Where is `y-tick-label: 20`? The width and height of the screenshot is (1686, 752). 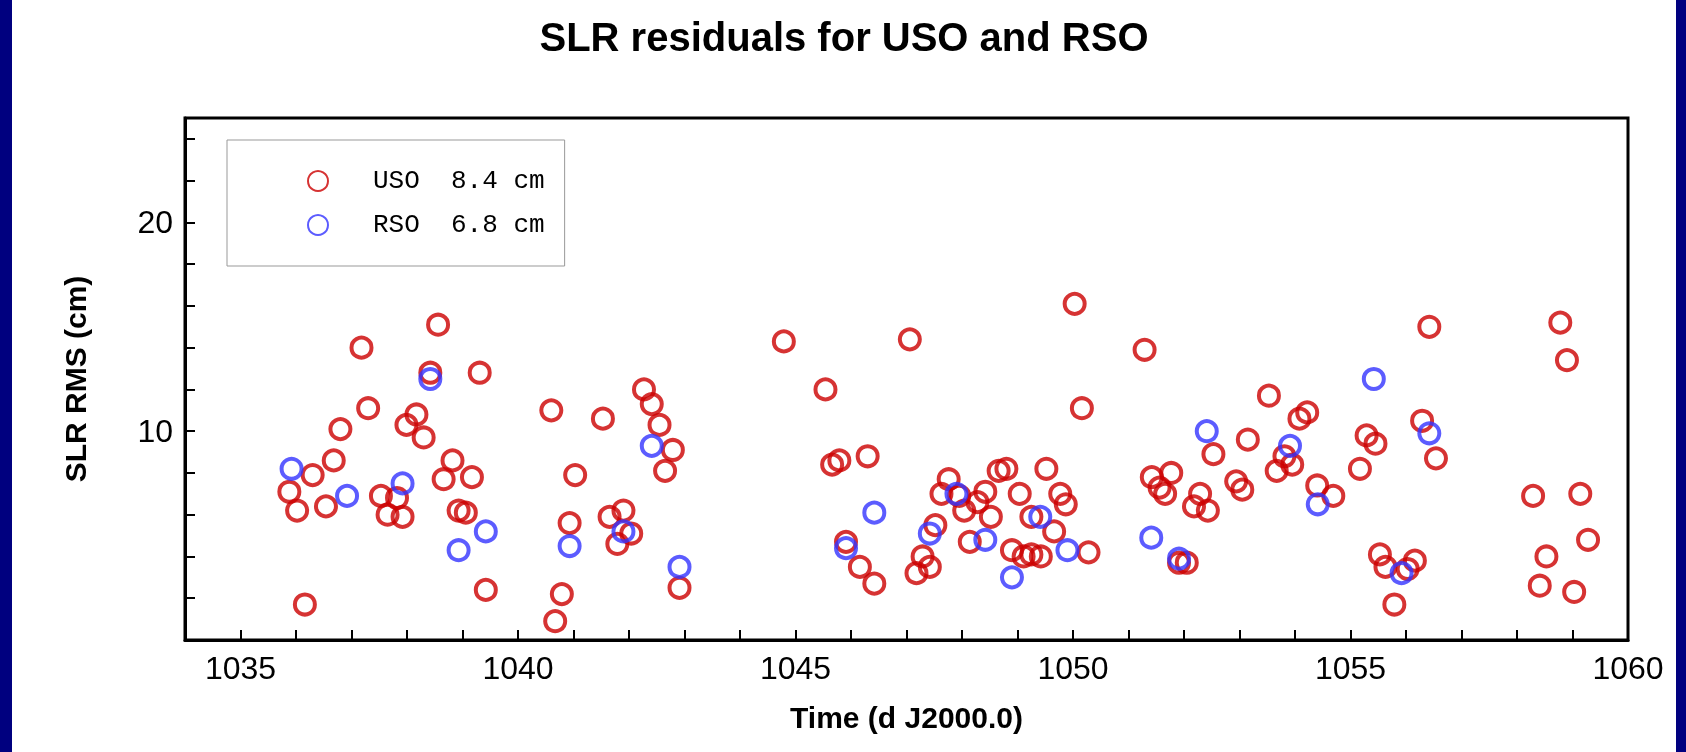
y-tick-label: 20 is located at coordinates (155, 222).